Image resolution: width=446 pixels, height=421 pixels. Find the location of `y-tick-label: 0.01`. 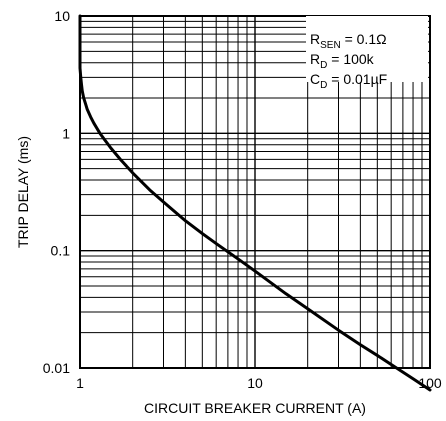

y-tick-label: 0.01 is located at coordinates (56, 368).